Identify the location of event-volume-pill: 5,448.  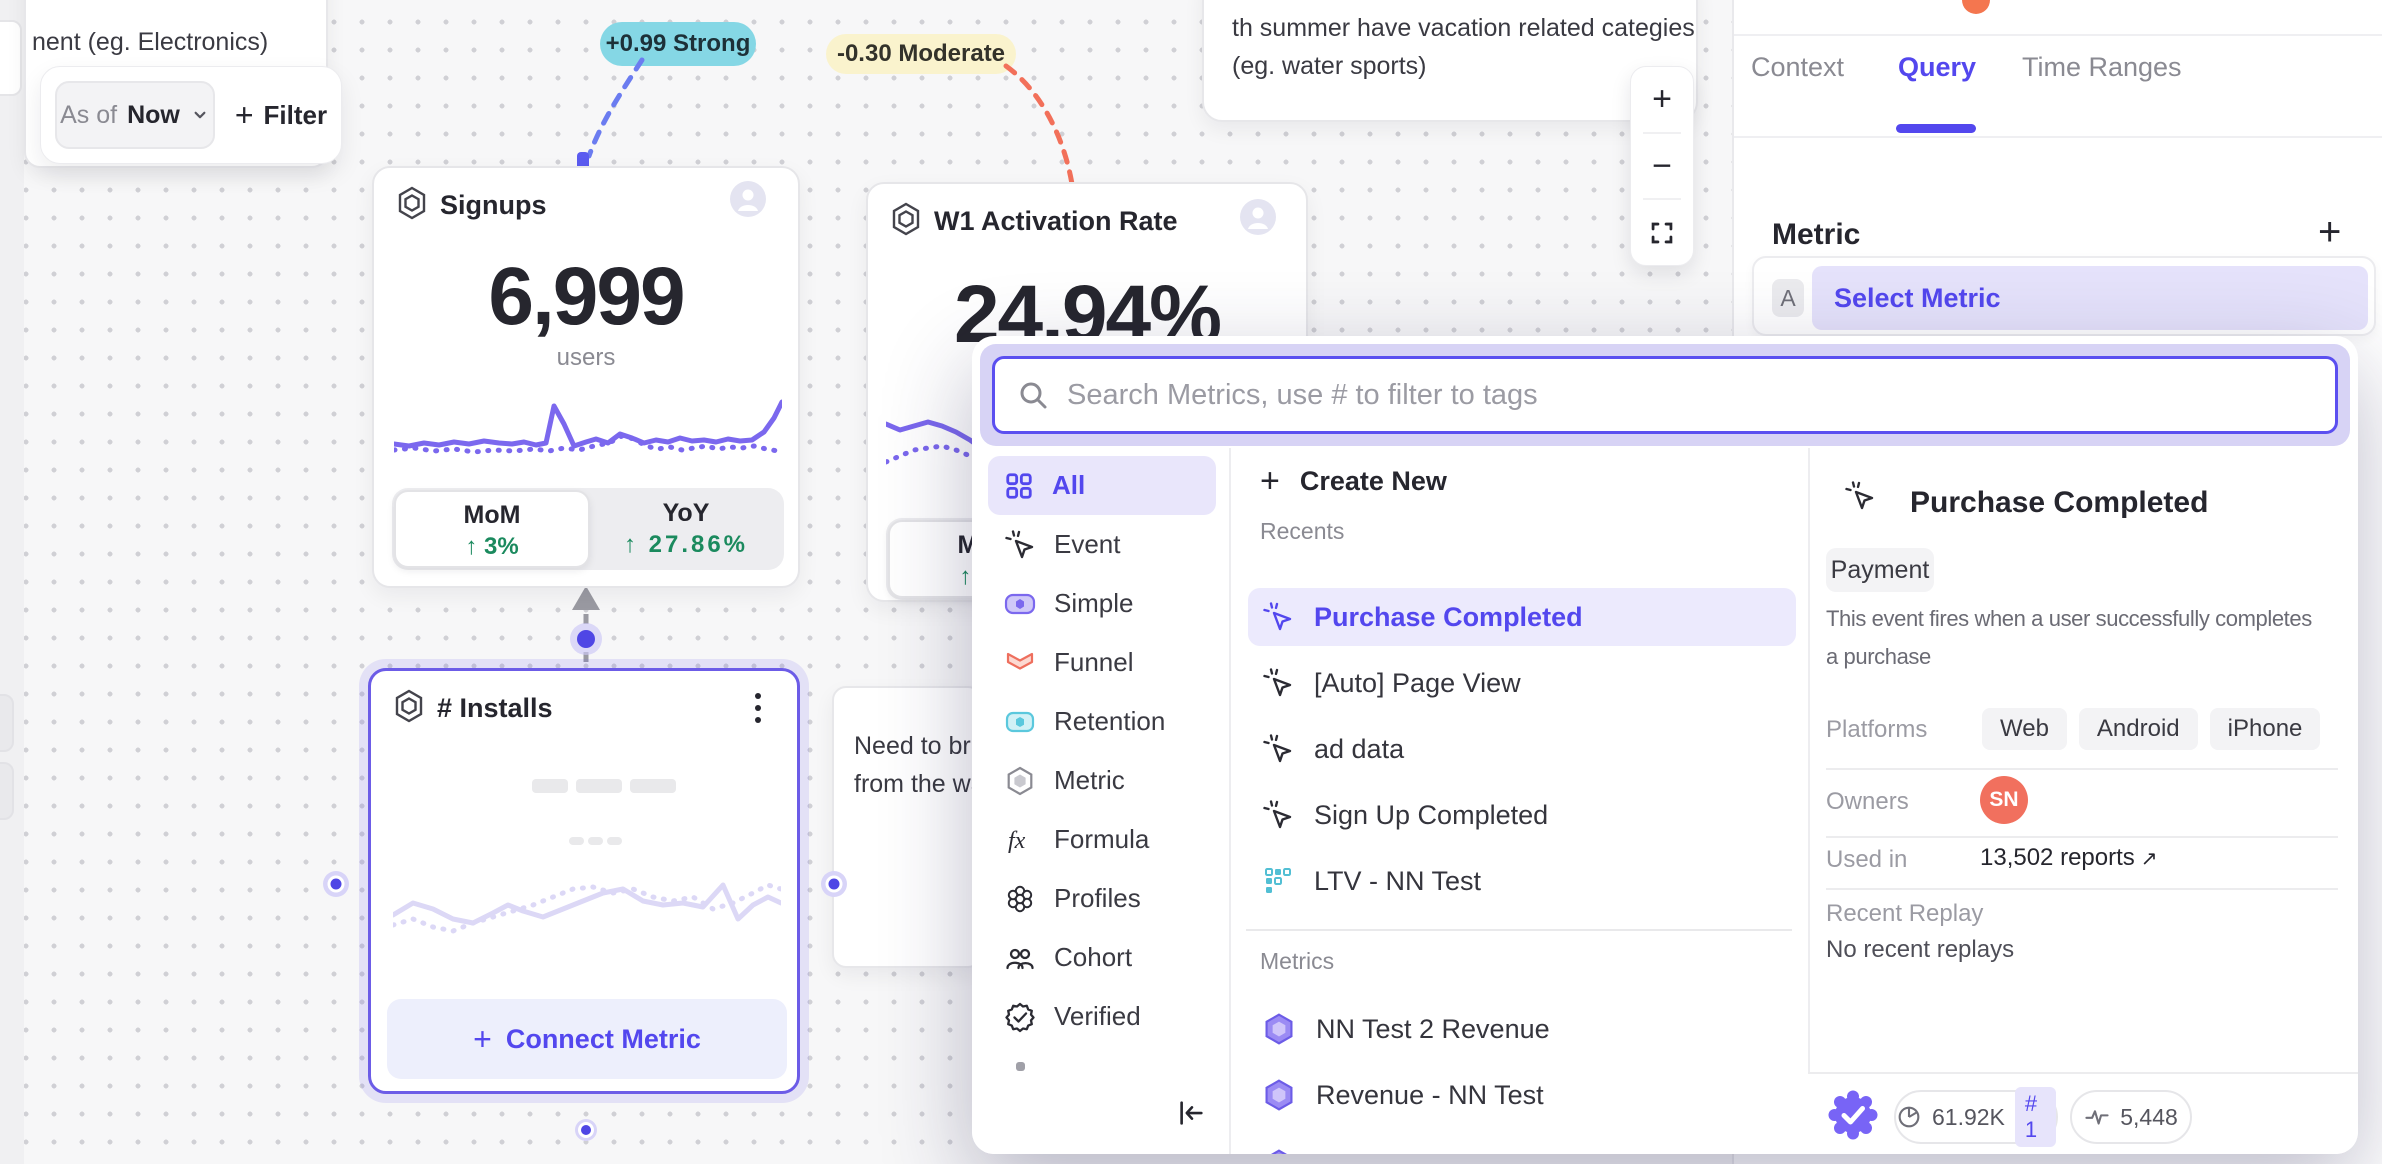
(2131, 1117).